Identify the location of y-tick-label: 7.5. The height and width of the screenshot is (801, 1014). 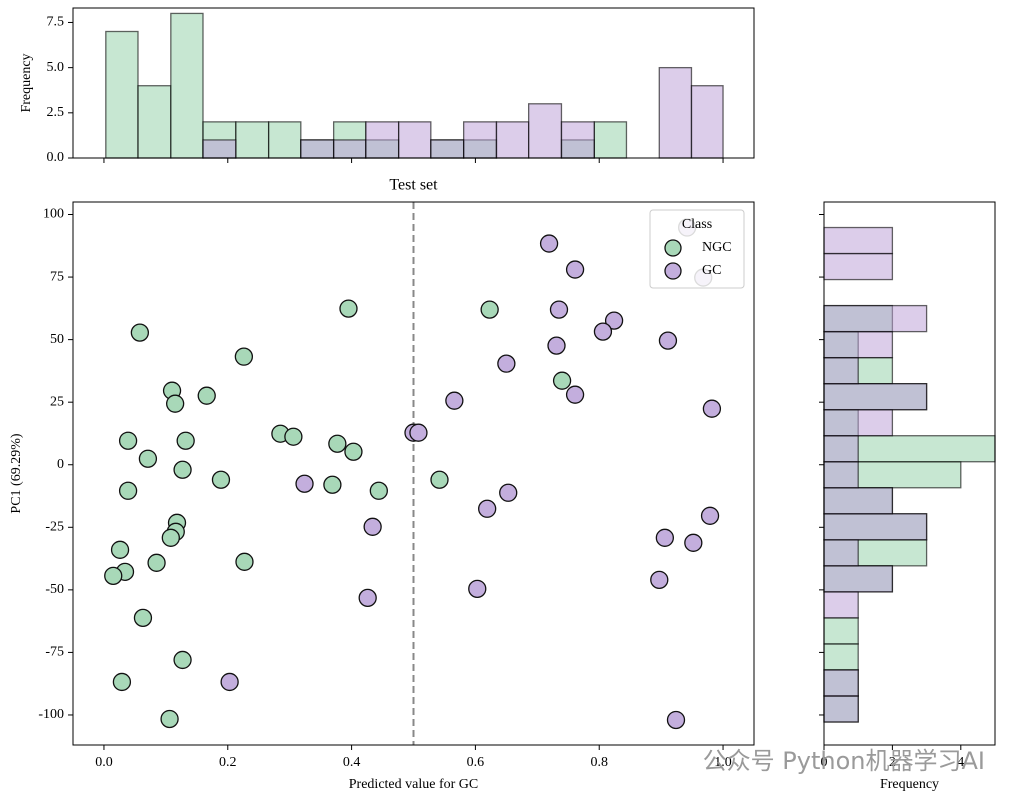
(56, 22).